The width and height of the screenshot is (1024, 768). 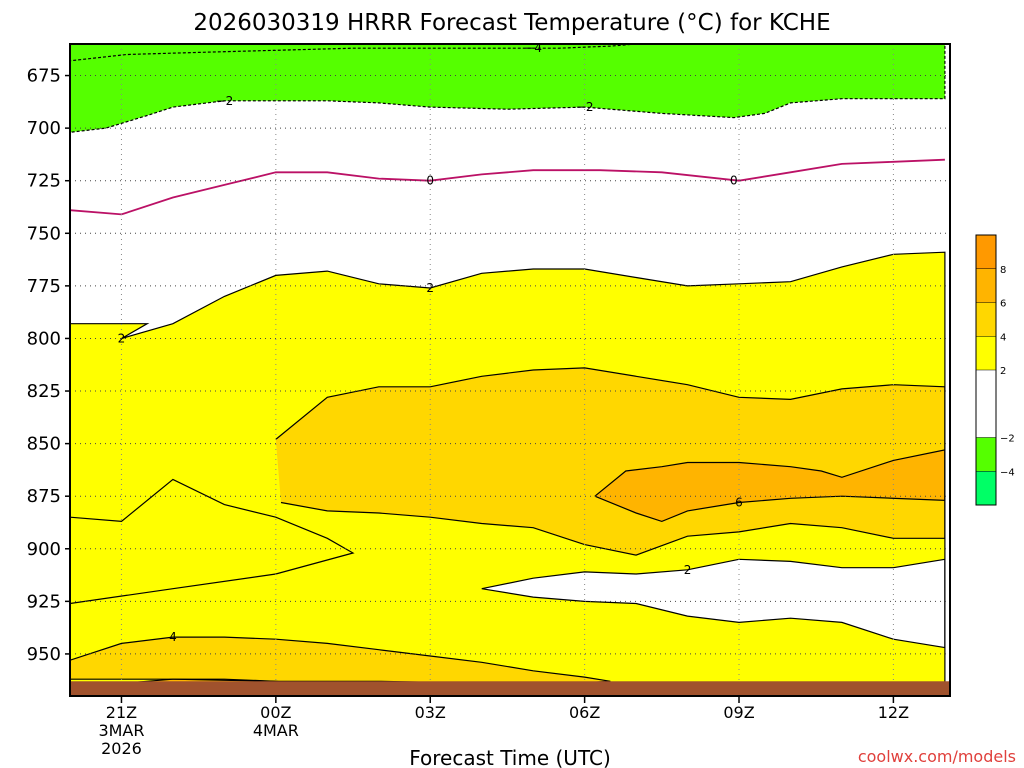 What do you see at coordinates (353, 53) in the screenshot?
I see `contour-minus4-line` at bounding box center [353, 53].